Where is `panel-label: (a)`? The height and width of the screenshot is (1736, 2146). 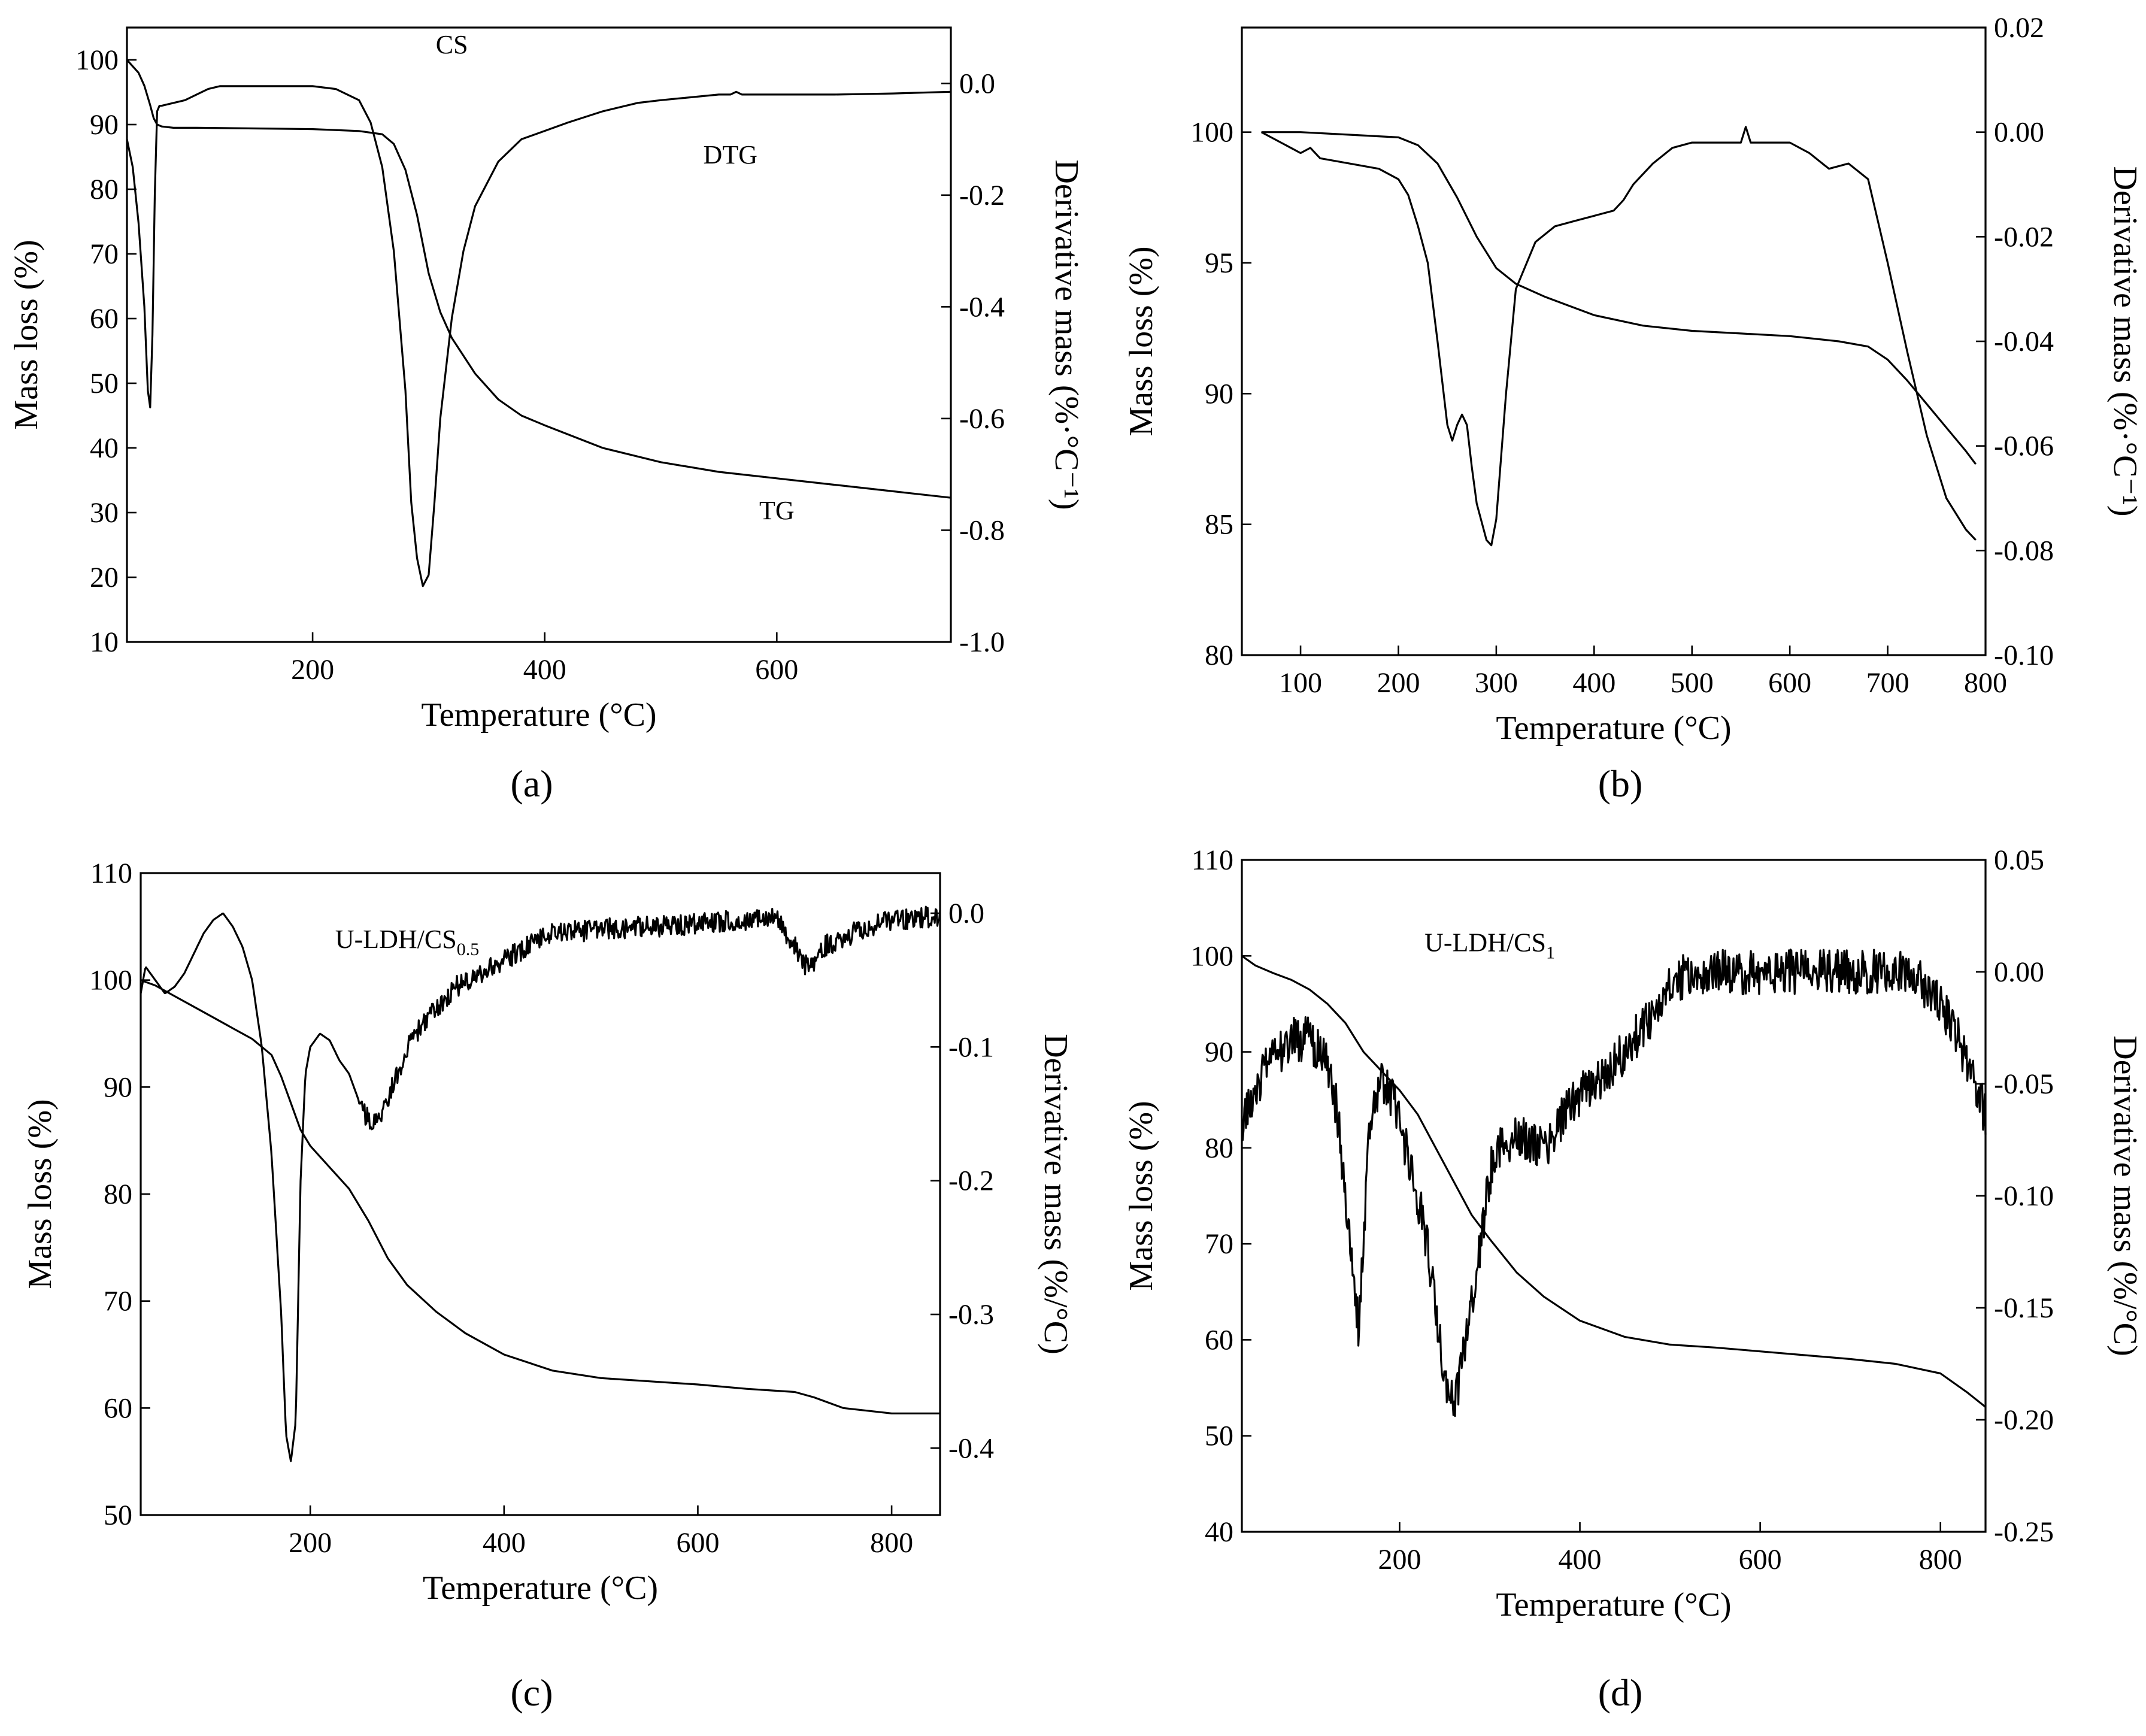
panel-label: (a) is located at coordinates (531, 783).